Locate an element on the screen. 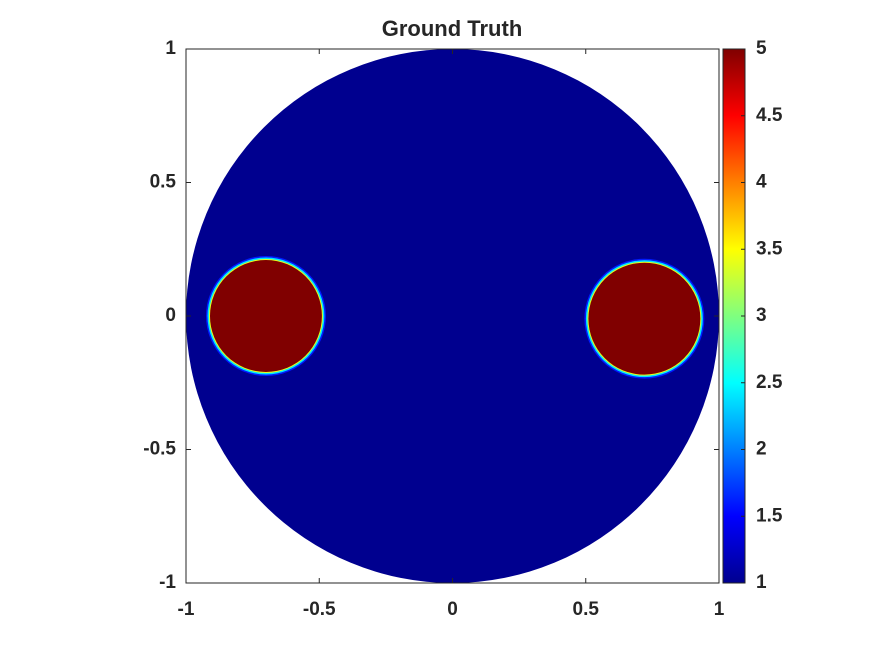 This screenshot has height=656, width=875. colorbar-tick-label: 5 is located at coordinates (761, 48).